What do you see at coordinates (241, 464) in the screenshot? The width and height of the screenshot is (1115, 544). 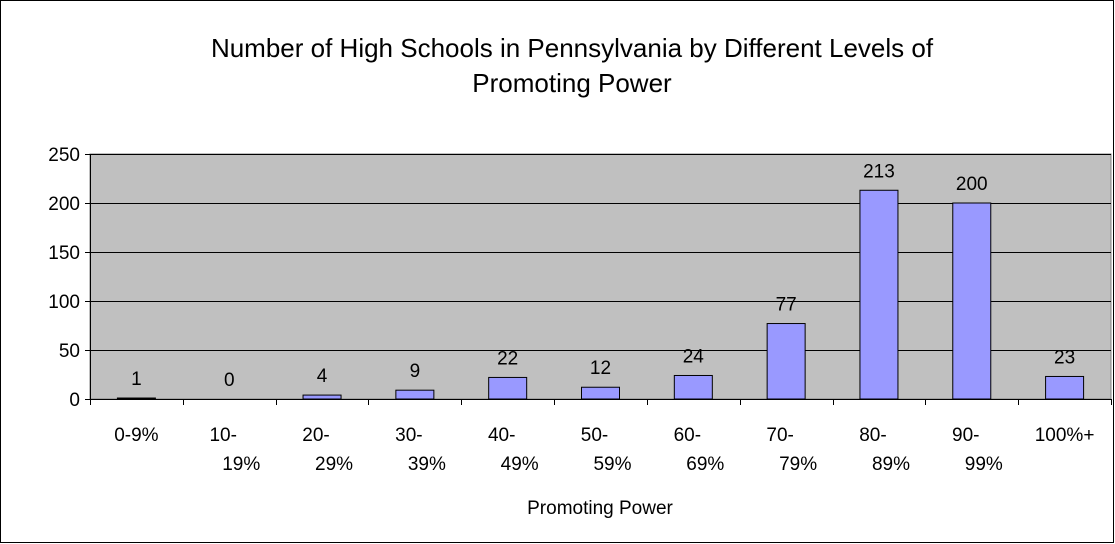 I see `x-tick-label-line: 19%` at bounding box center [241, 464].